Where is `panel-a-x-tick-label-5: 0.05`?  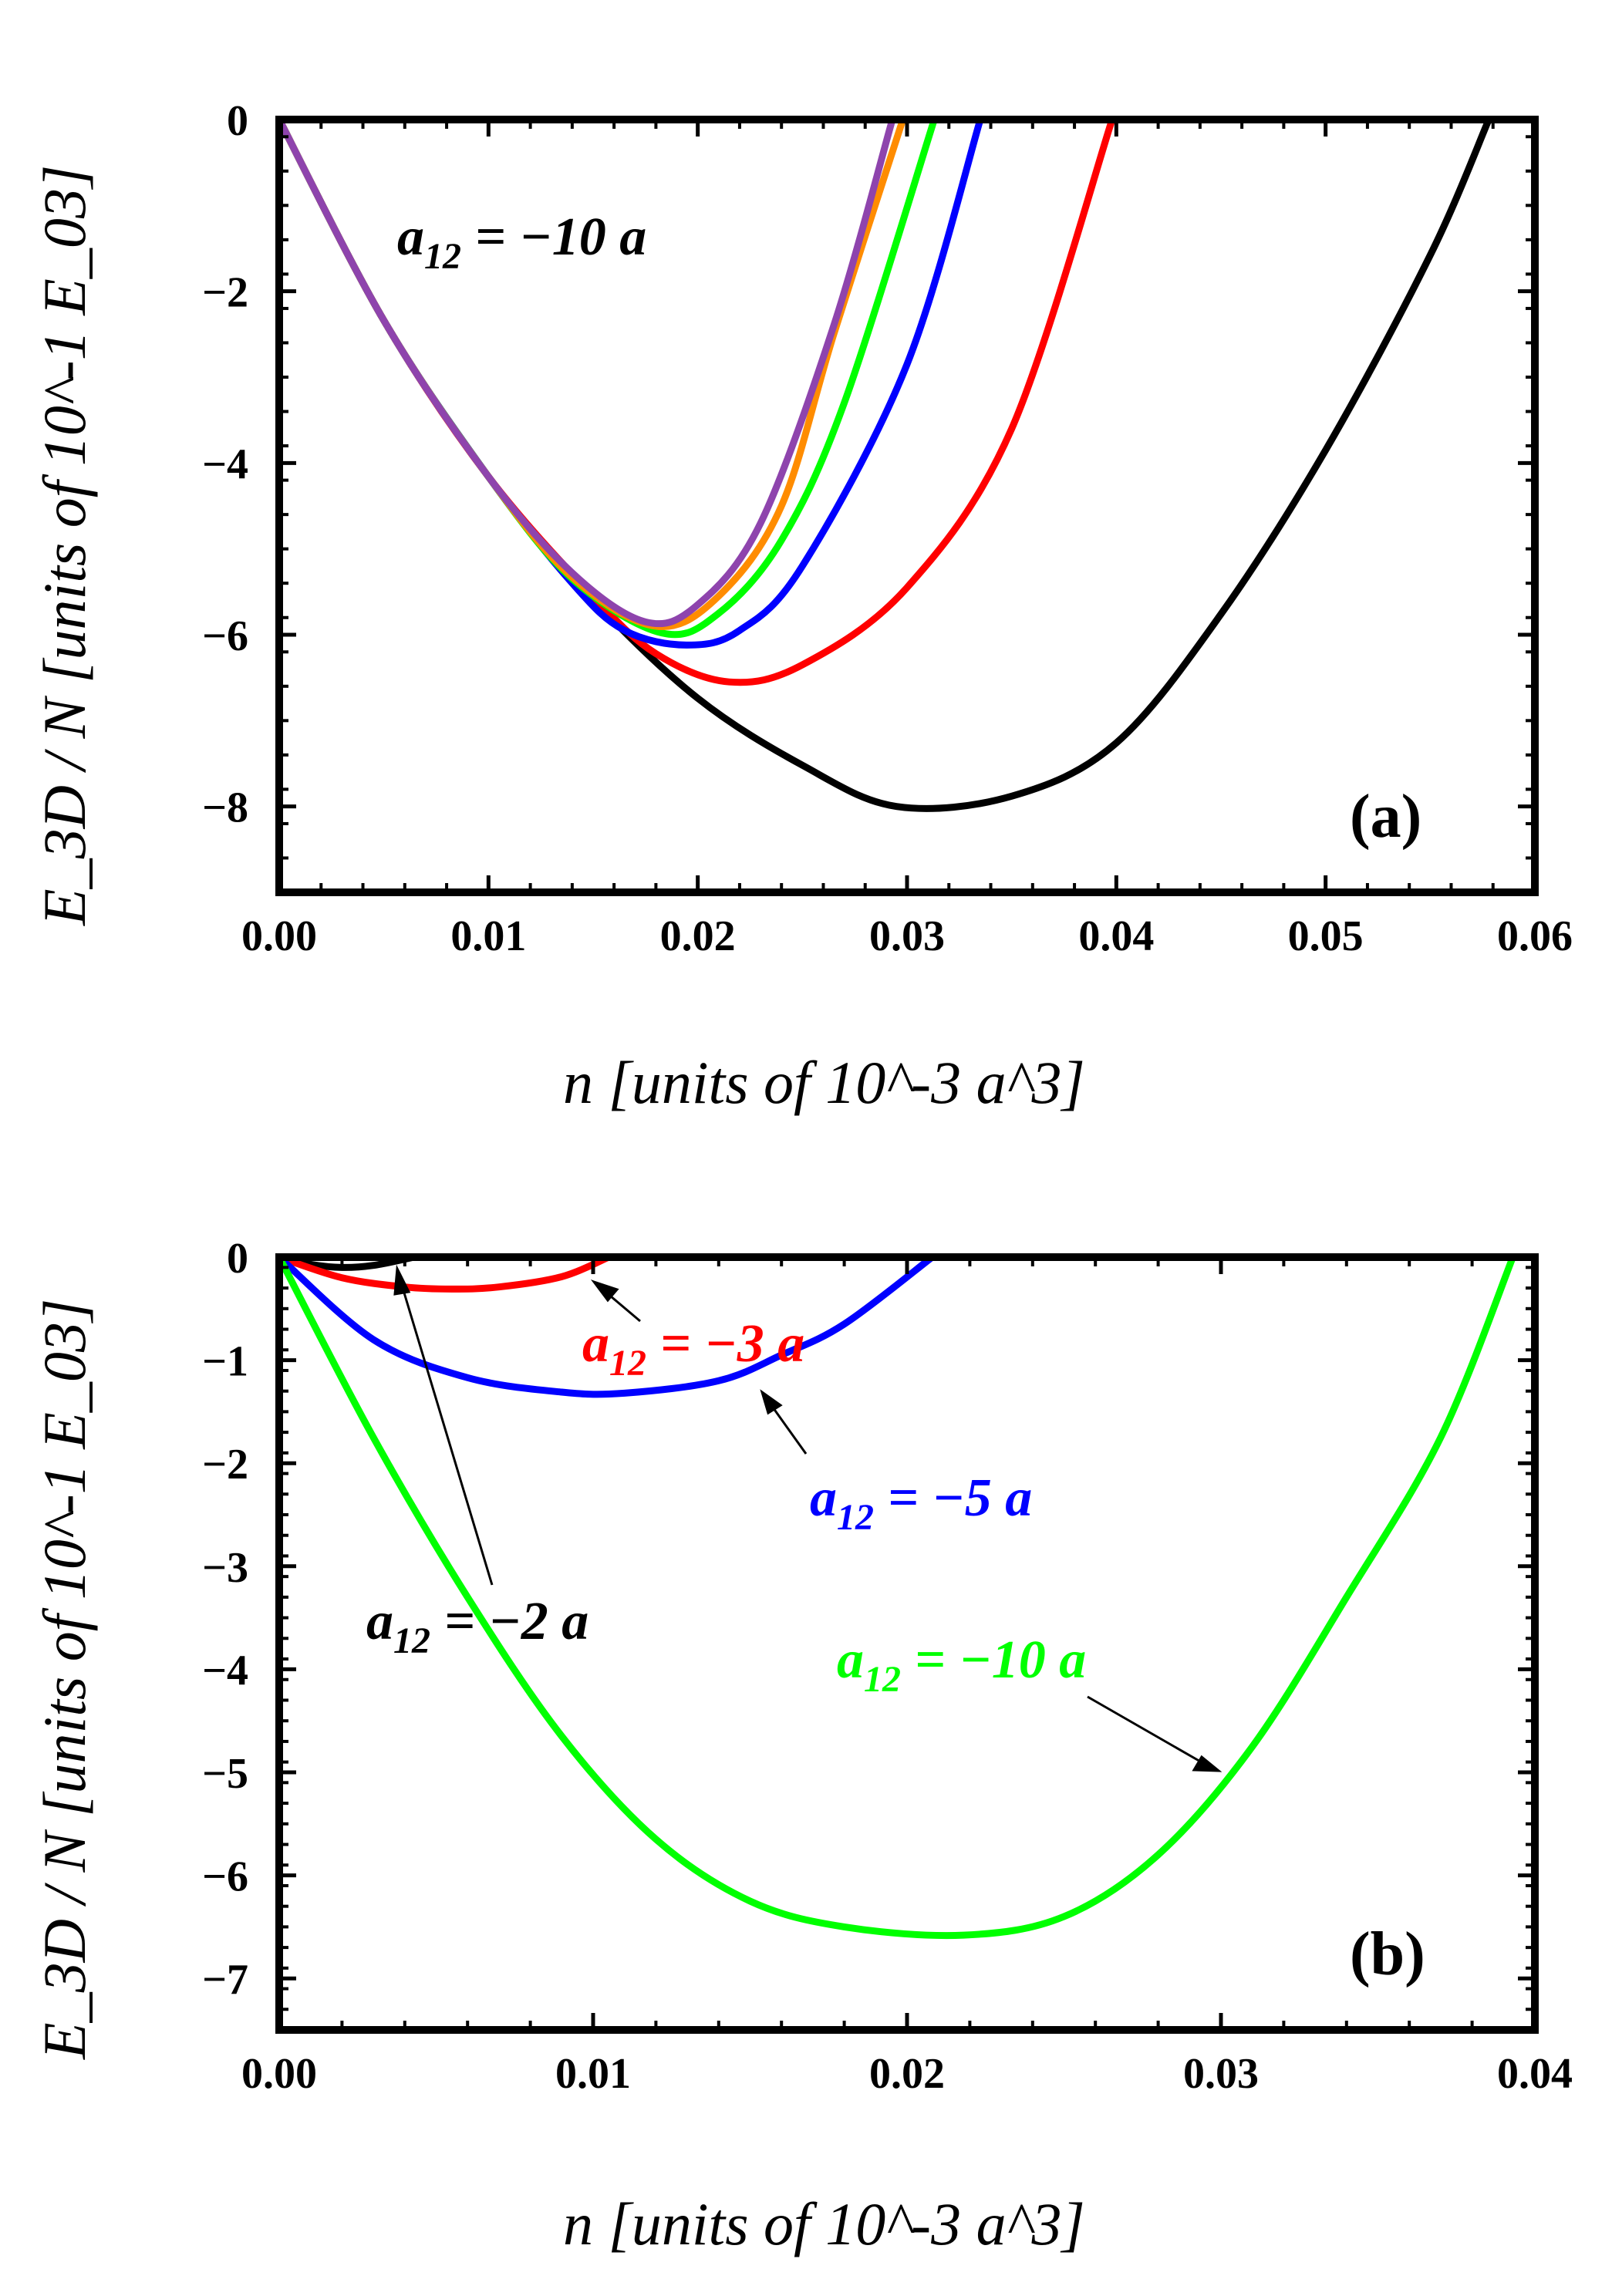
panel-a-x-tick-label-5: 0.05 is located at coordinates (1326, 936).